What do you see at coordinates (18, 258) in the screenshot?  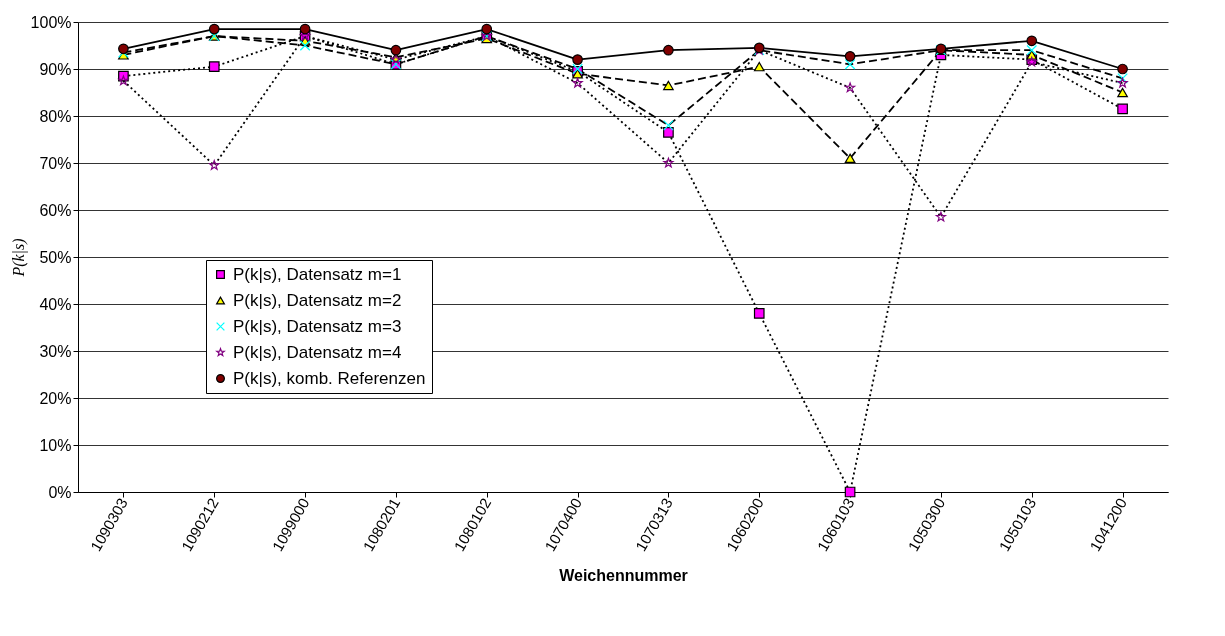 I see `y-axis-title: P(k|s)` at bounding box center [18, 258].